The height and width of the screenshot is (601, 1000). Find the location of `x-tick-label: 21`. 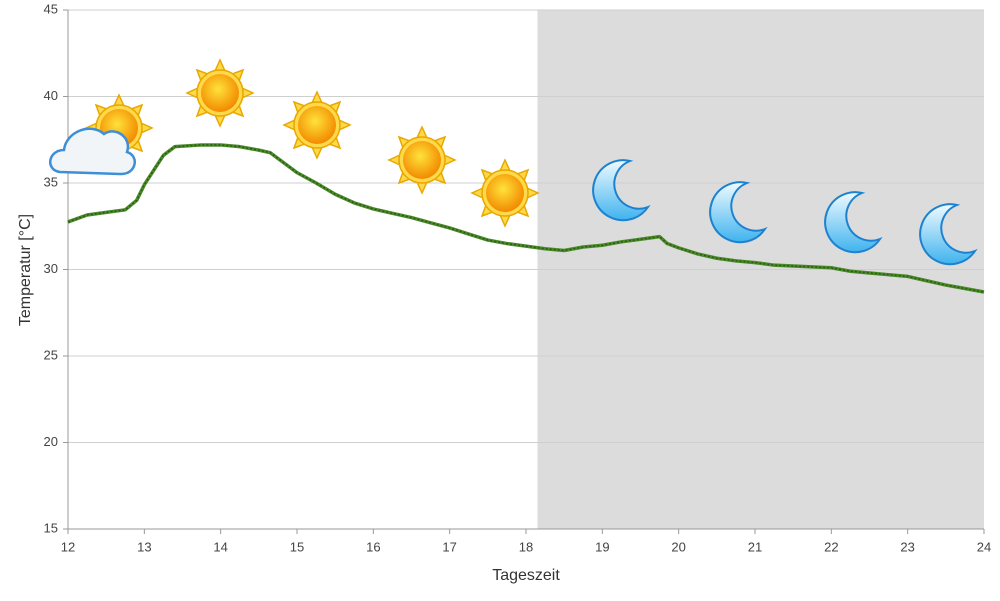

x-tick-label: 21 is located at coordinates (755, 546).